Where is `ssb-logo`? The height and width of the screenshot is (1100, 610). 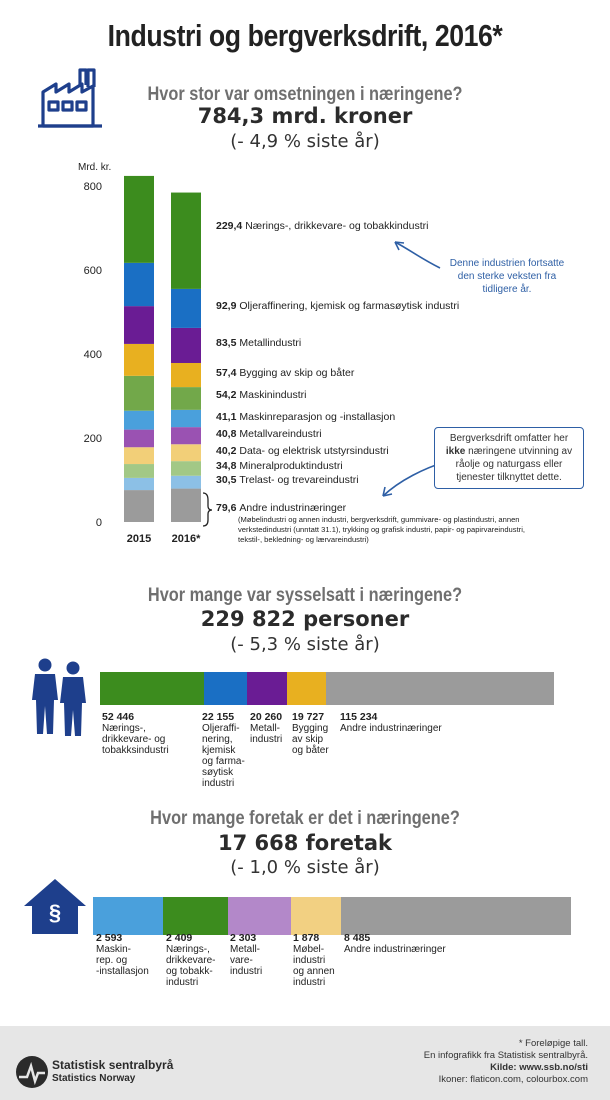 ssb-logo is located at coordinates (32, 1072).